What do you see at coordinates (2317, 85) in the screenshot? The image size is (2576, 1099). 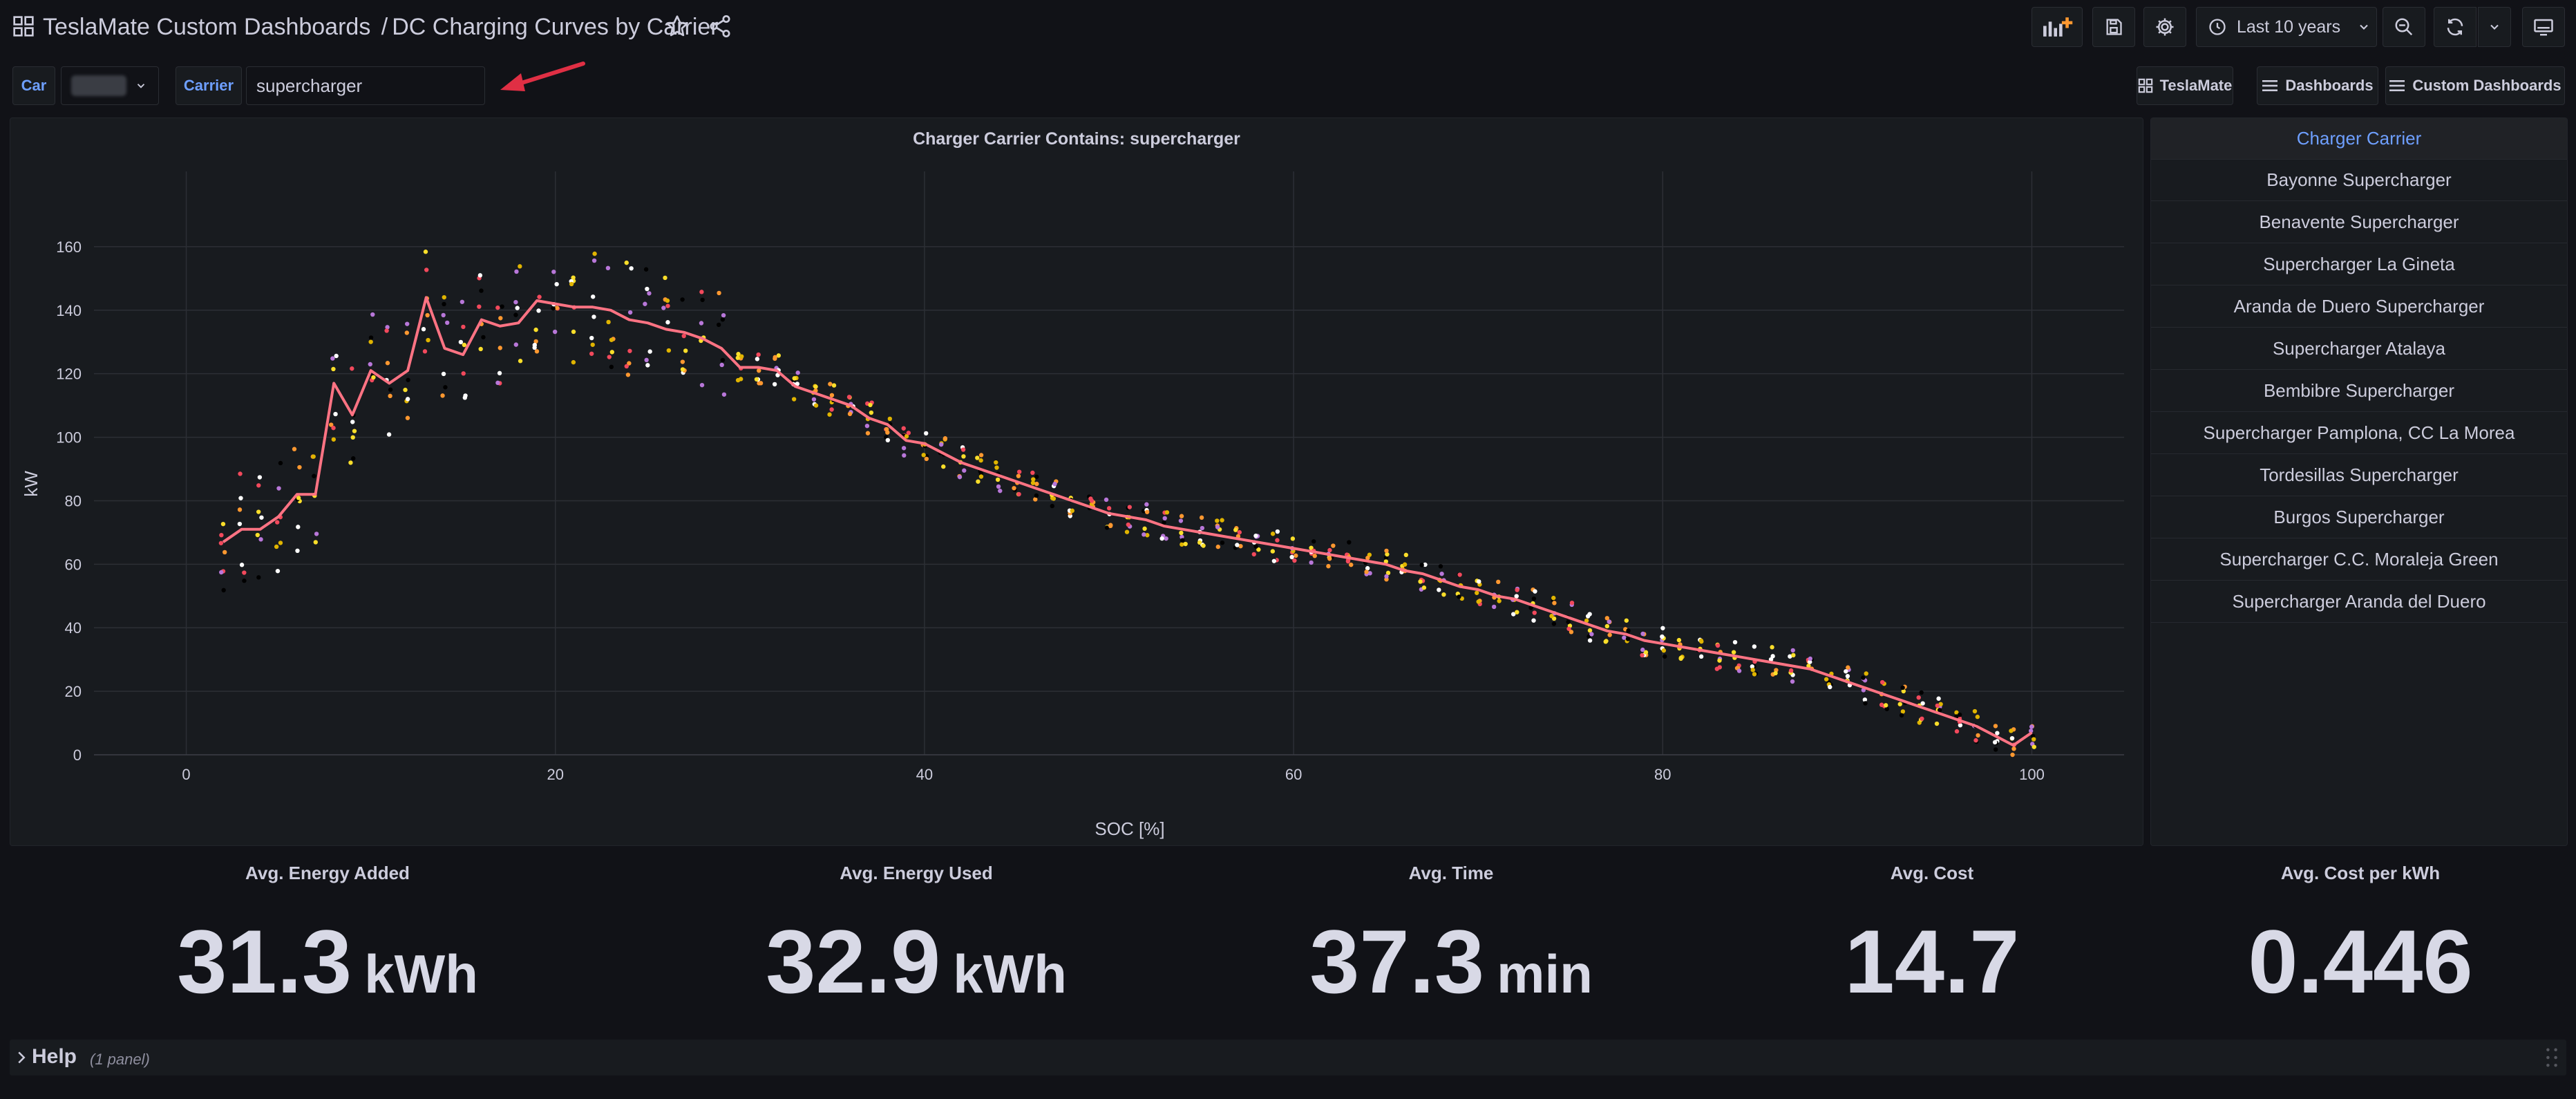 I see `dashboards-link-button: Dashboards` at bounding box center [2317, 85].